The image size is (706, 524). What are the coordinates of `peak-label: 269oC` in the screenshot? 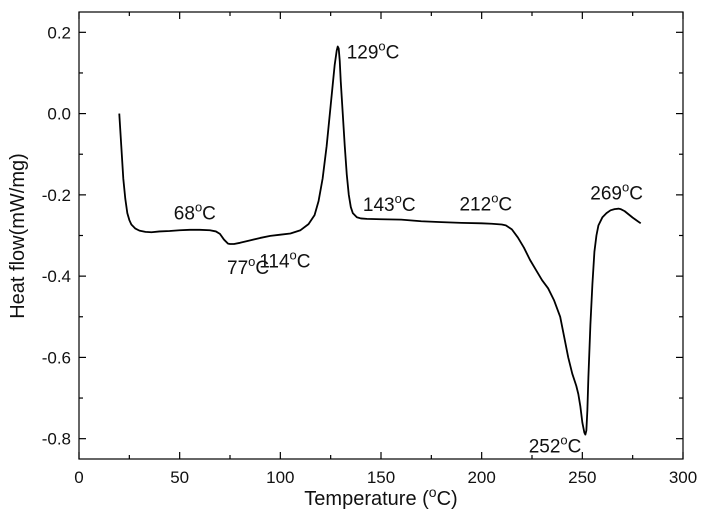 It's located at (616, 192).